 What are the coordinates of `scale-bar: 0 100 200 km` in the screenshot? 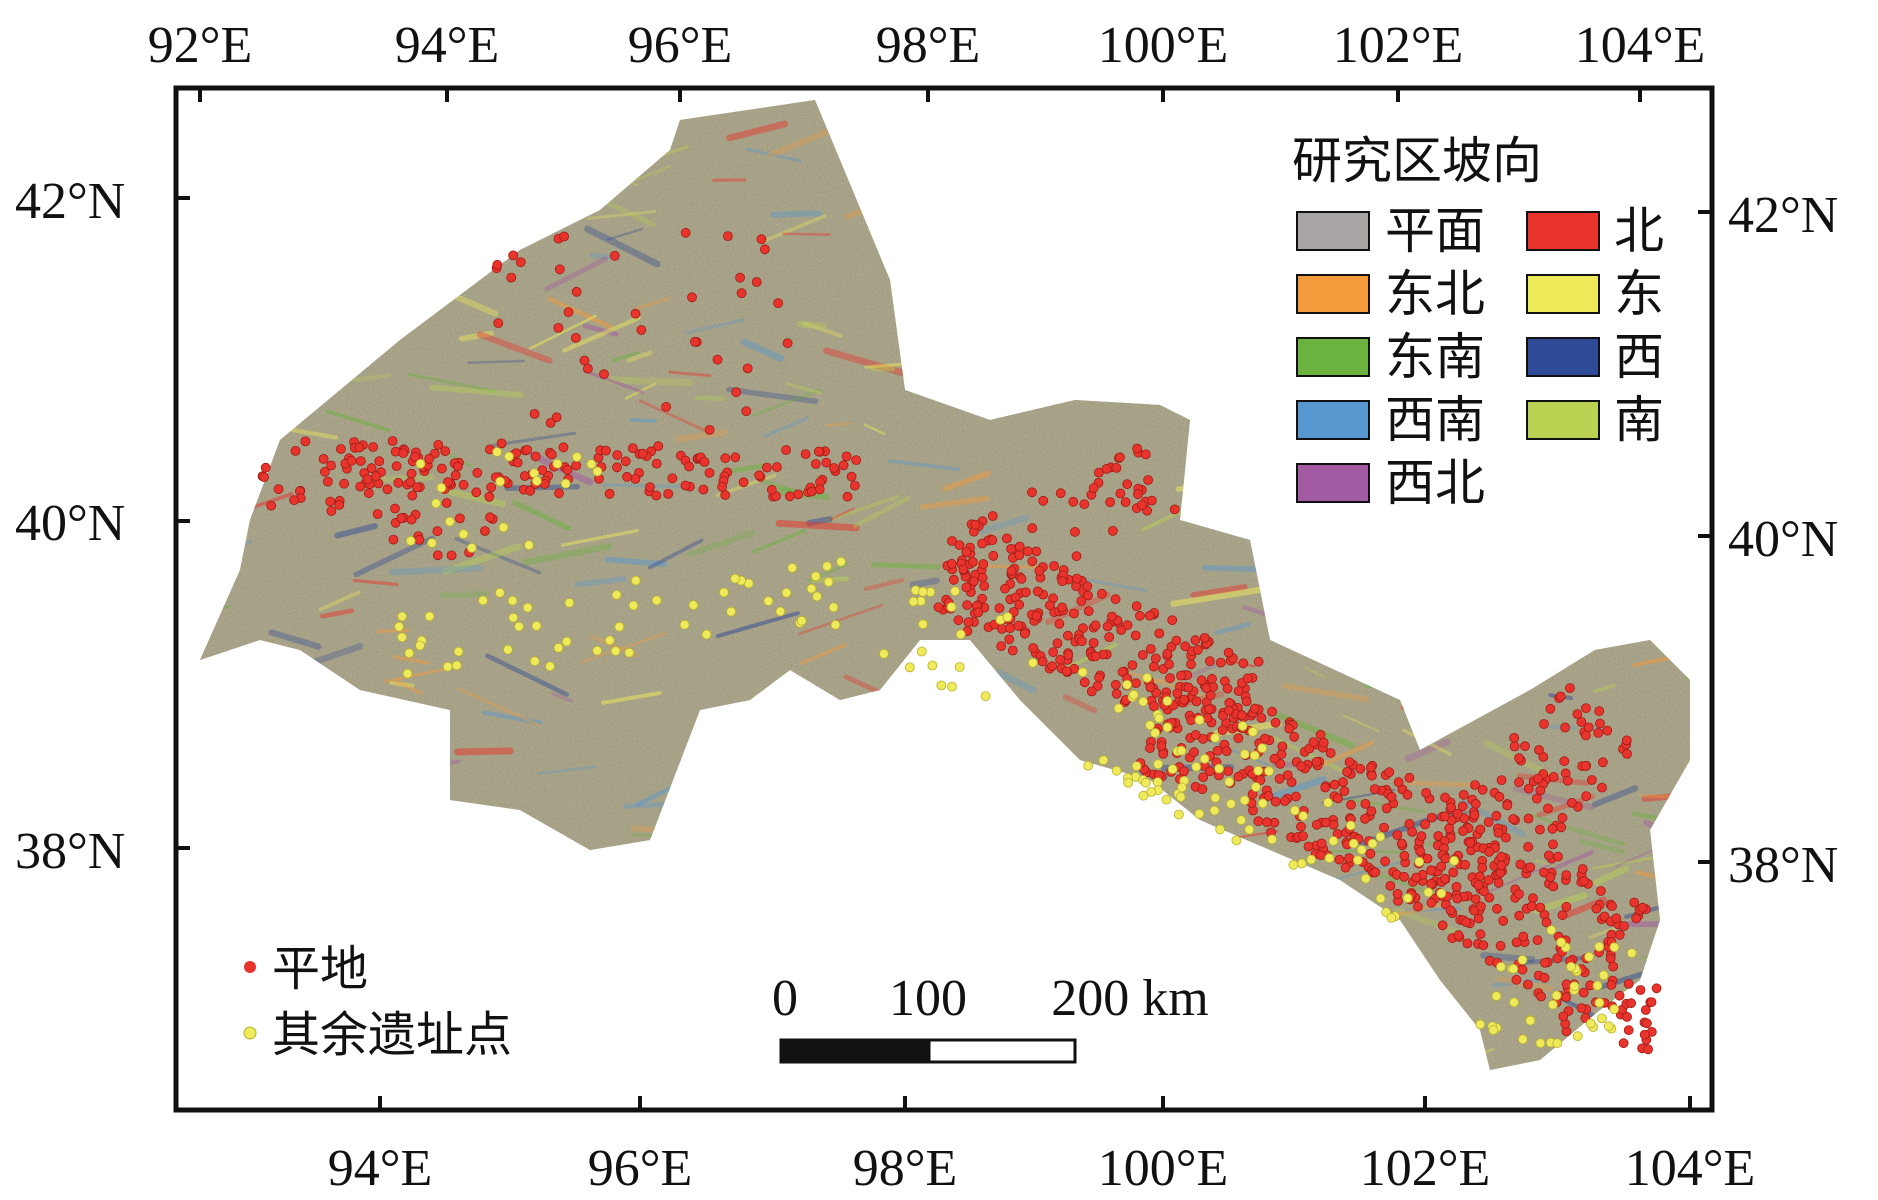 It's located at (990, 1017).